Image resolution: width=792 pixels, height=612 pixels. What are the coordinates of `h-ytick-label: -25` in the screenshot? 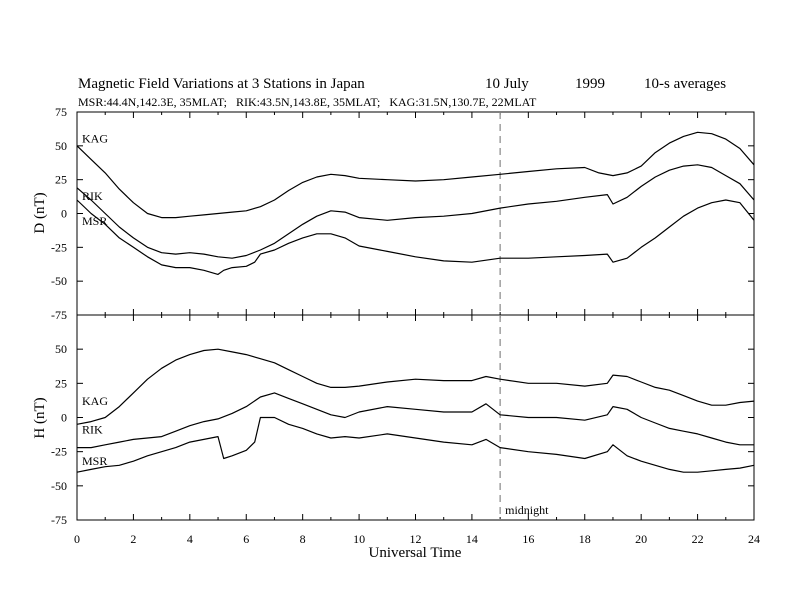 It's located at (59, 452).